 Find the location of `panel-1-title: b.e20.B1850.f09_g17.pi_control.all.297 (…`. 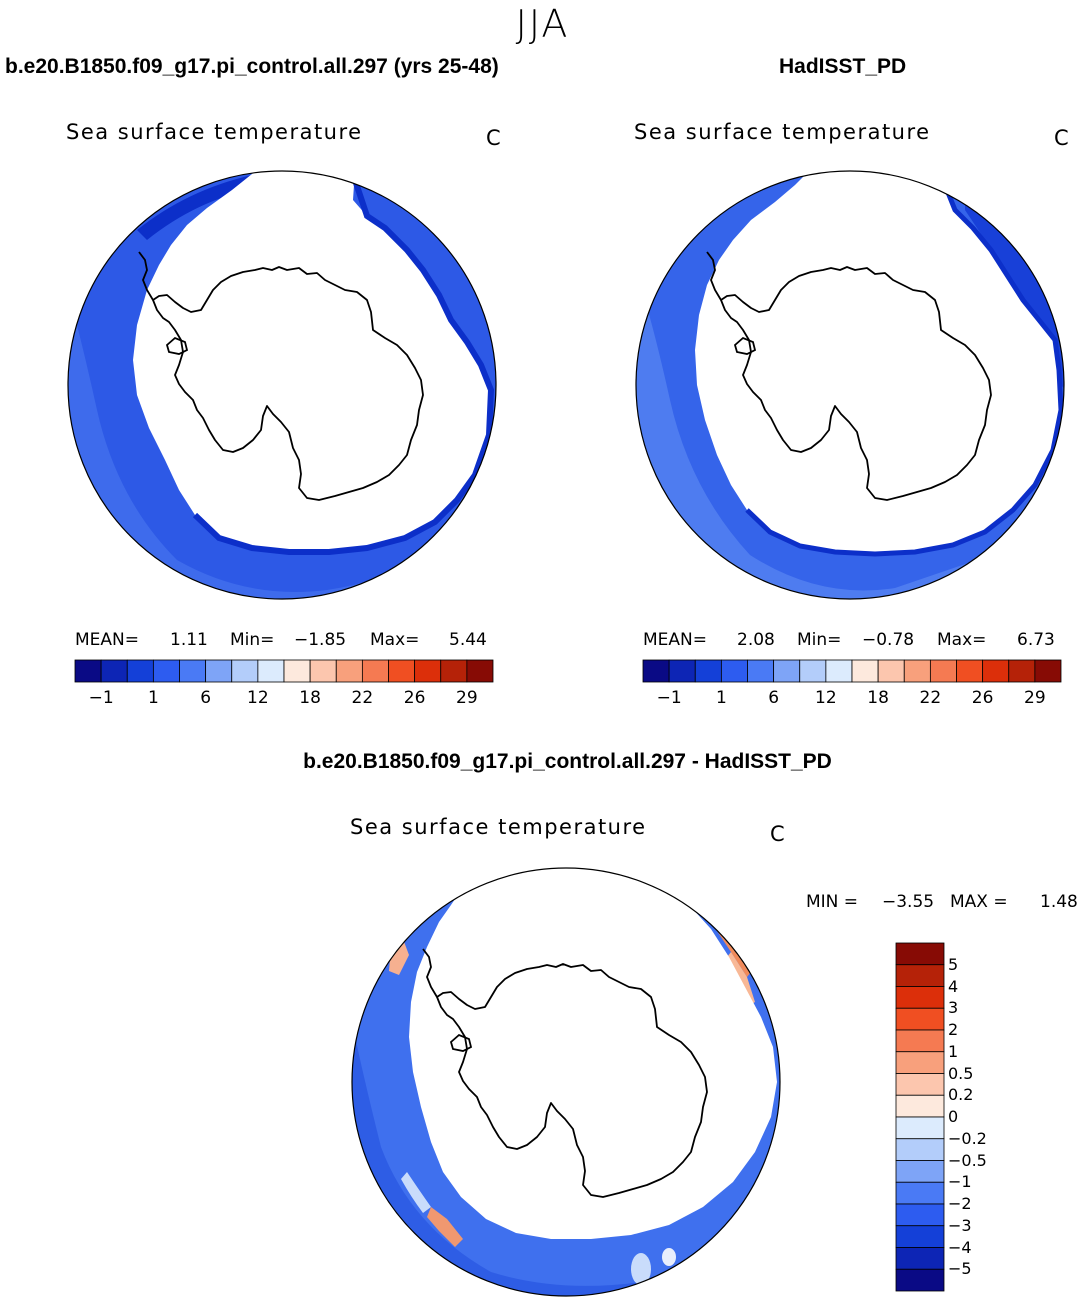

panel-1-title: b.e20.B1850.f09_g17.pi_control.all.297 (… is located at coordinates (252, 66).